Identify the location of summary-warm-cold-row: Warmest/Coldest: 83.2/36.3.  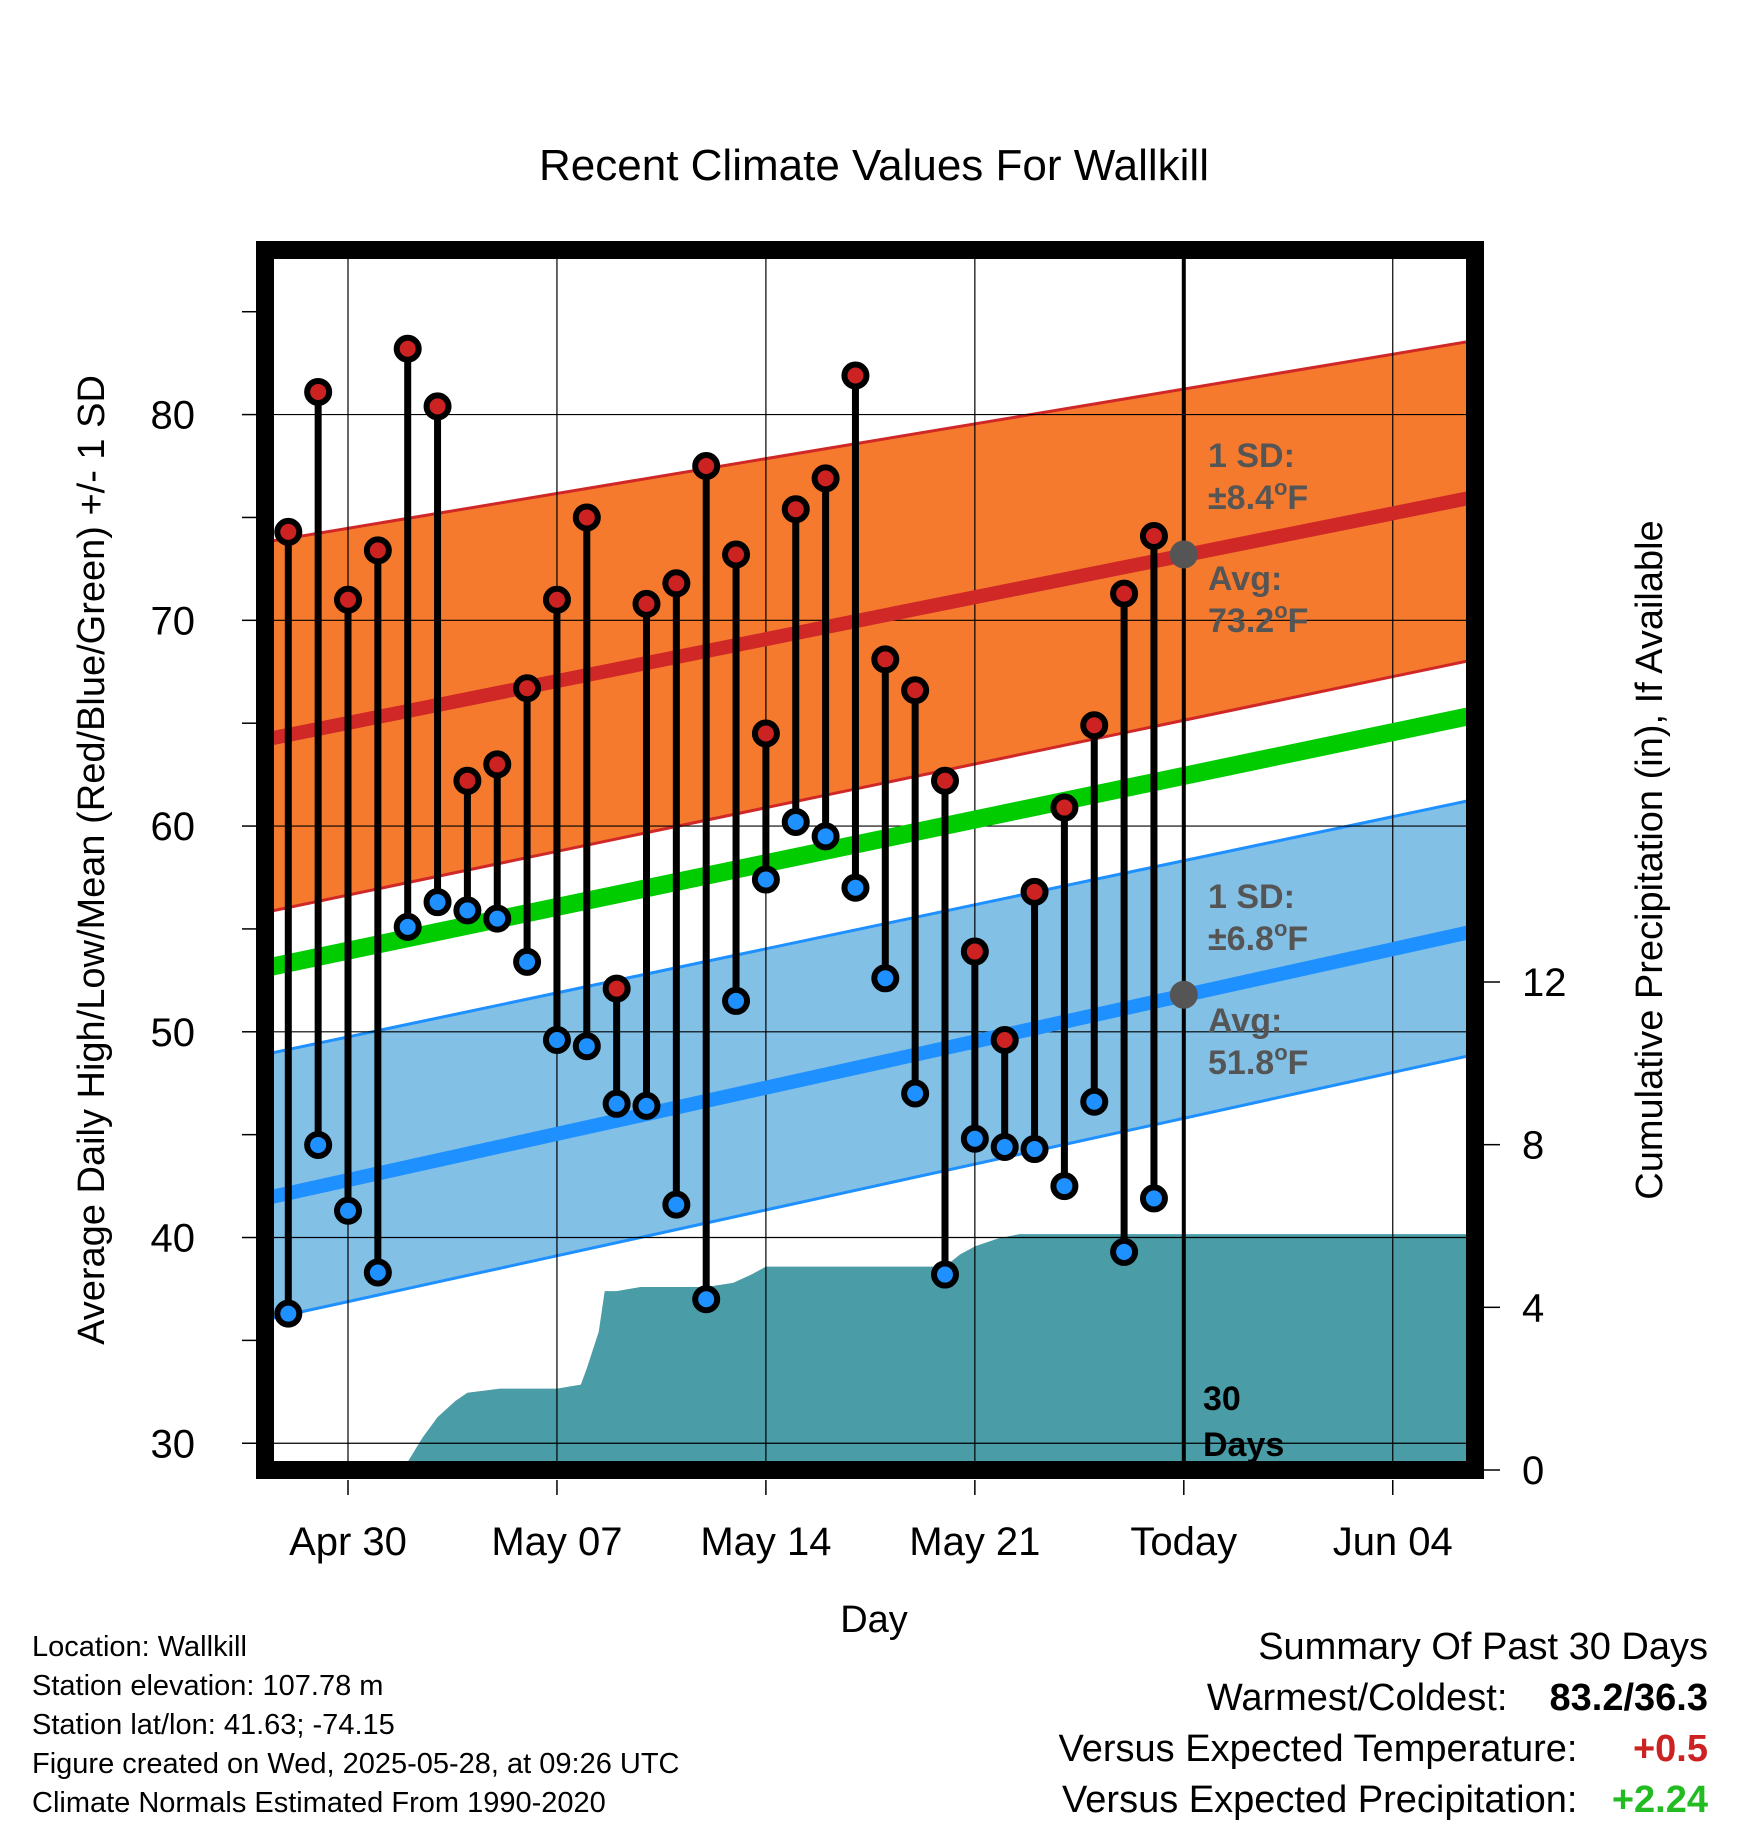
(1383, 1698).